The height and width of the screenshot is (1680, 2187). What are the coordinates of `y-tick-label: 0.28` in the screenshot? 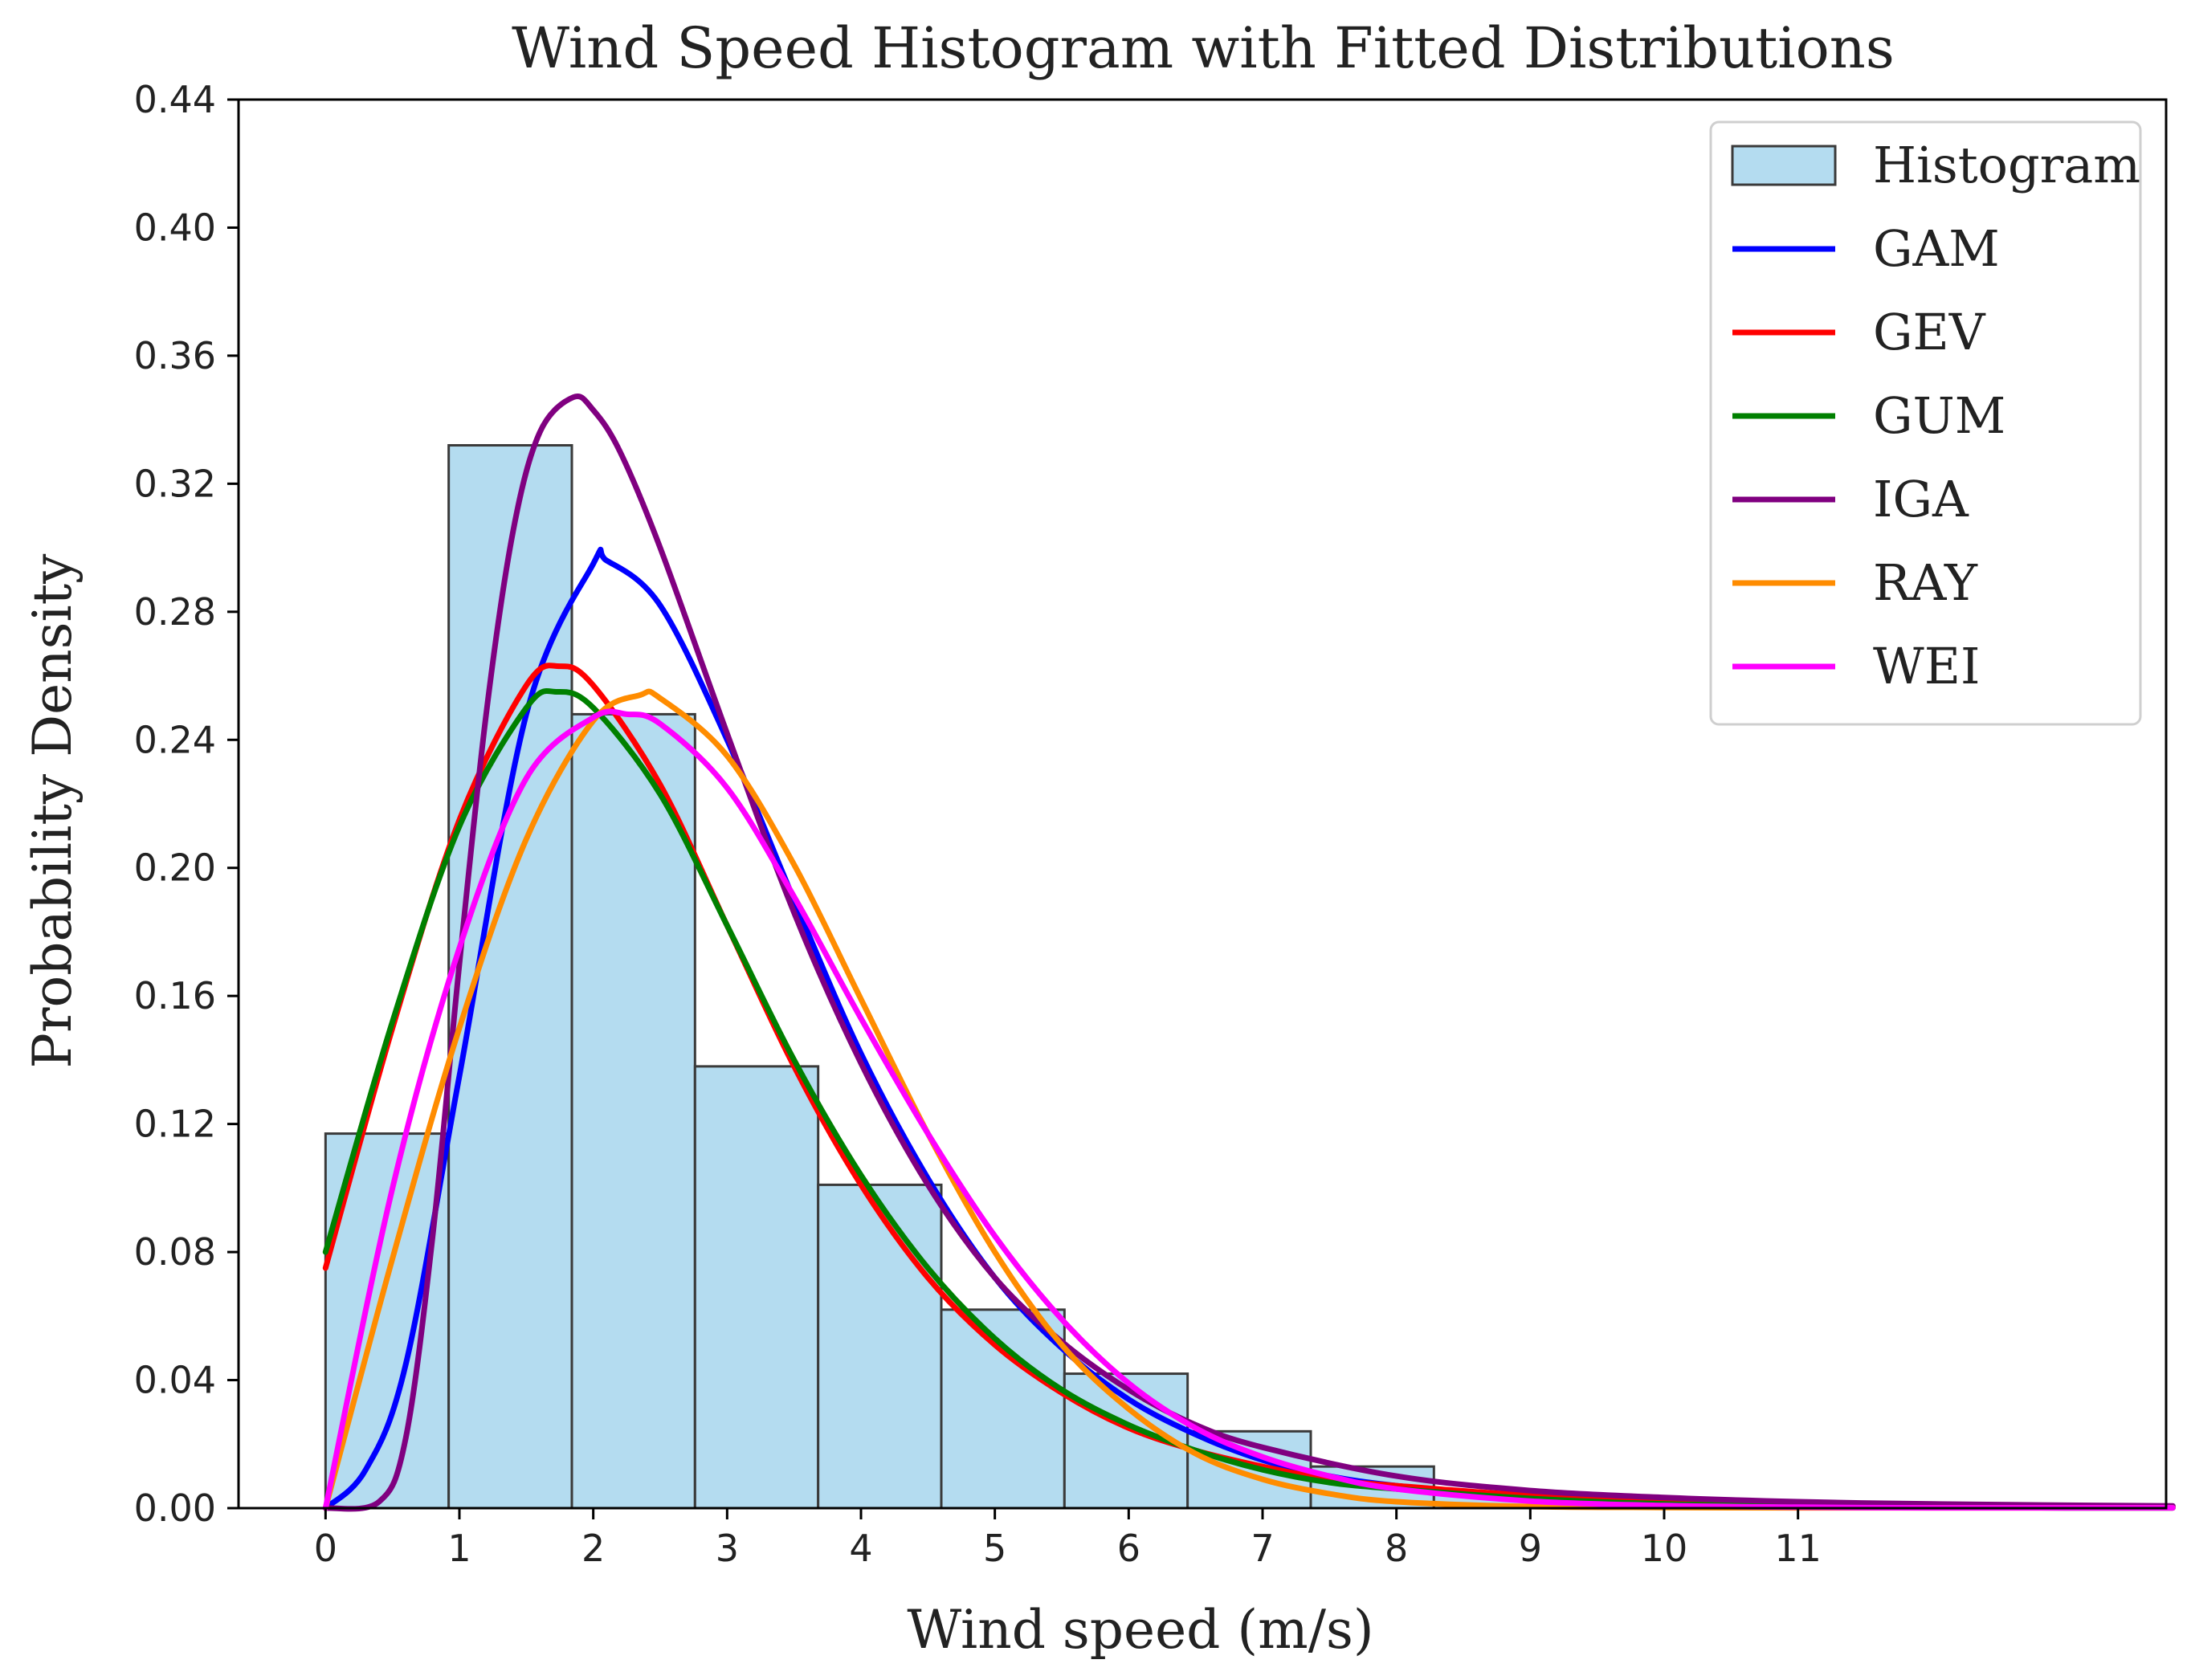 It's located at (175, 612).